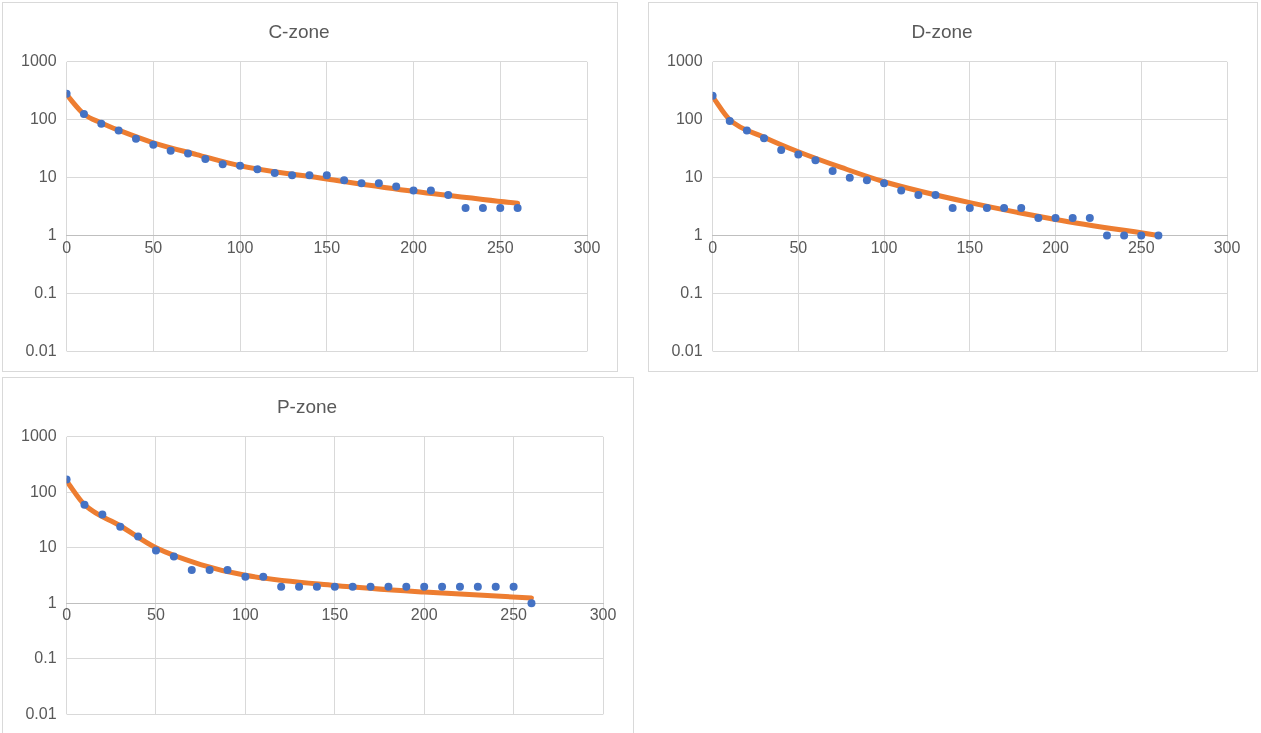 The height and width of the screenshot is (733, 1261). Describe the element at coordinates (307, 406) in the screenshot. I see `chart-title: P-zone` at that location.